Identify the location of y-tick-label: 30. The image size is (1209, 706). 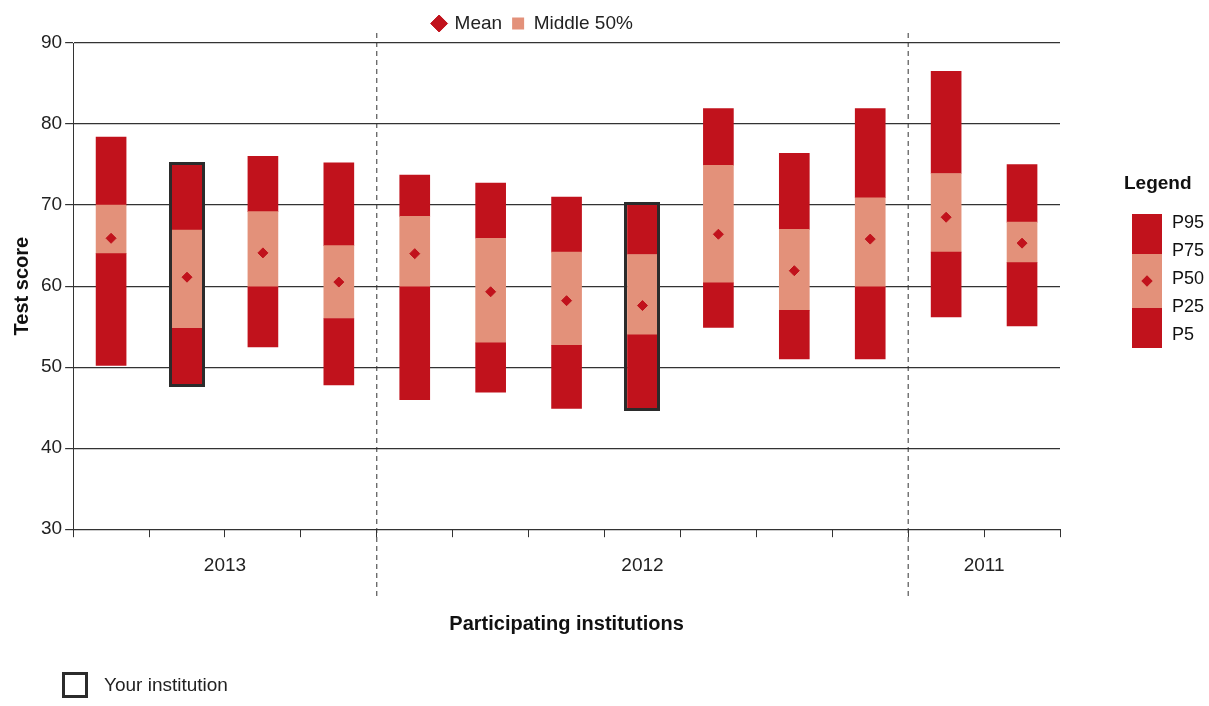
(51, 528).